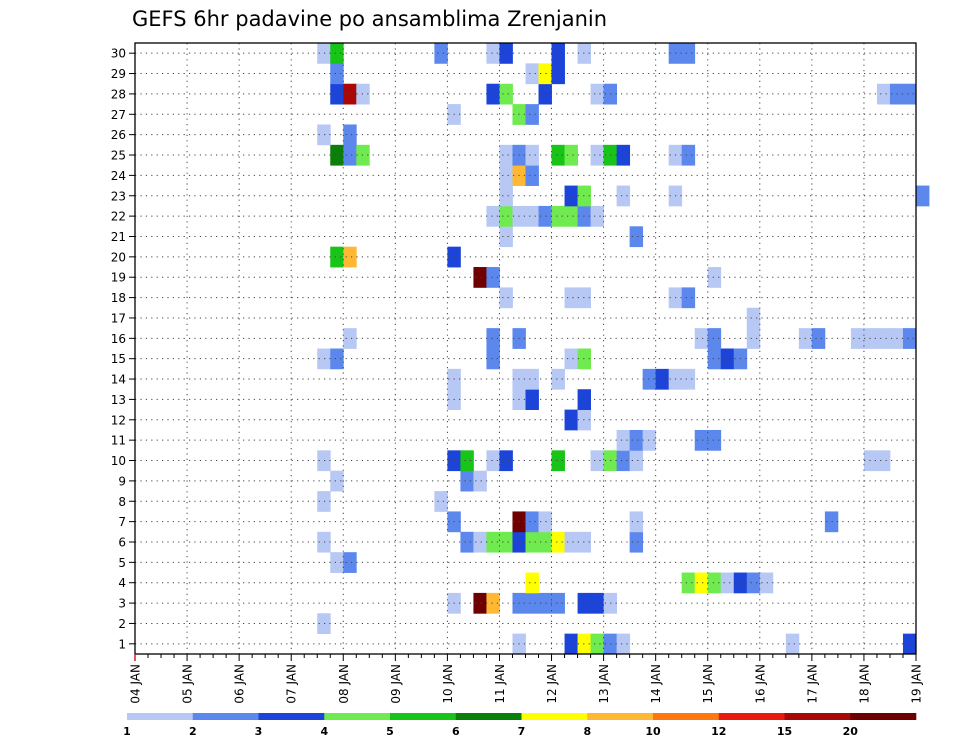  Describe the element at coordinates (136, 684) in the screenshot. I see `x-tick-label: 04 JAN` at that location.